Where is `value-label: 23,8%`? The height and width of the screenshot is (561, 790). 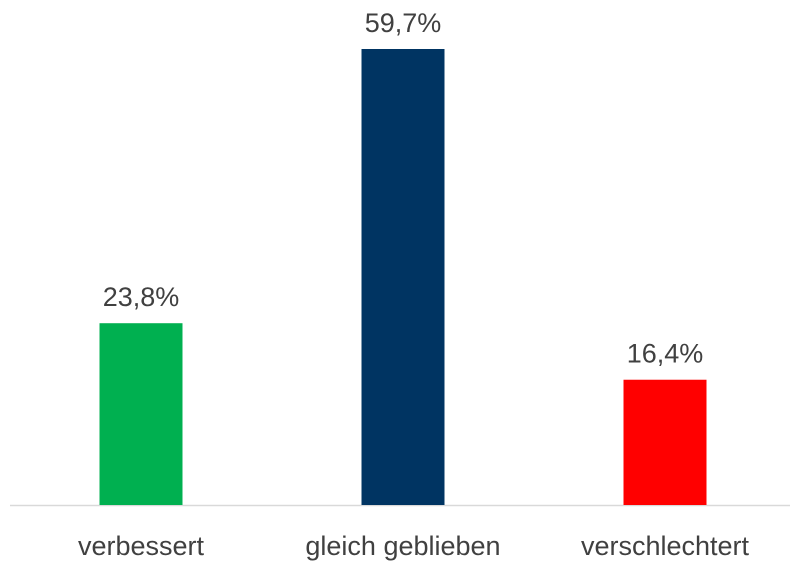 value-label: 23,8% is located at coordinates (141, 297).